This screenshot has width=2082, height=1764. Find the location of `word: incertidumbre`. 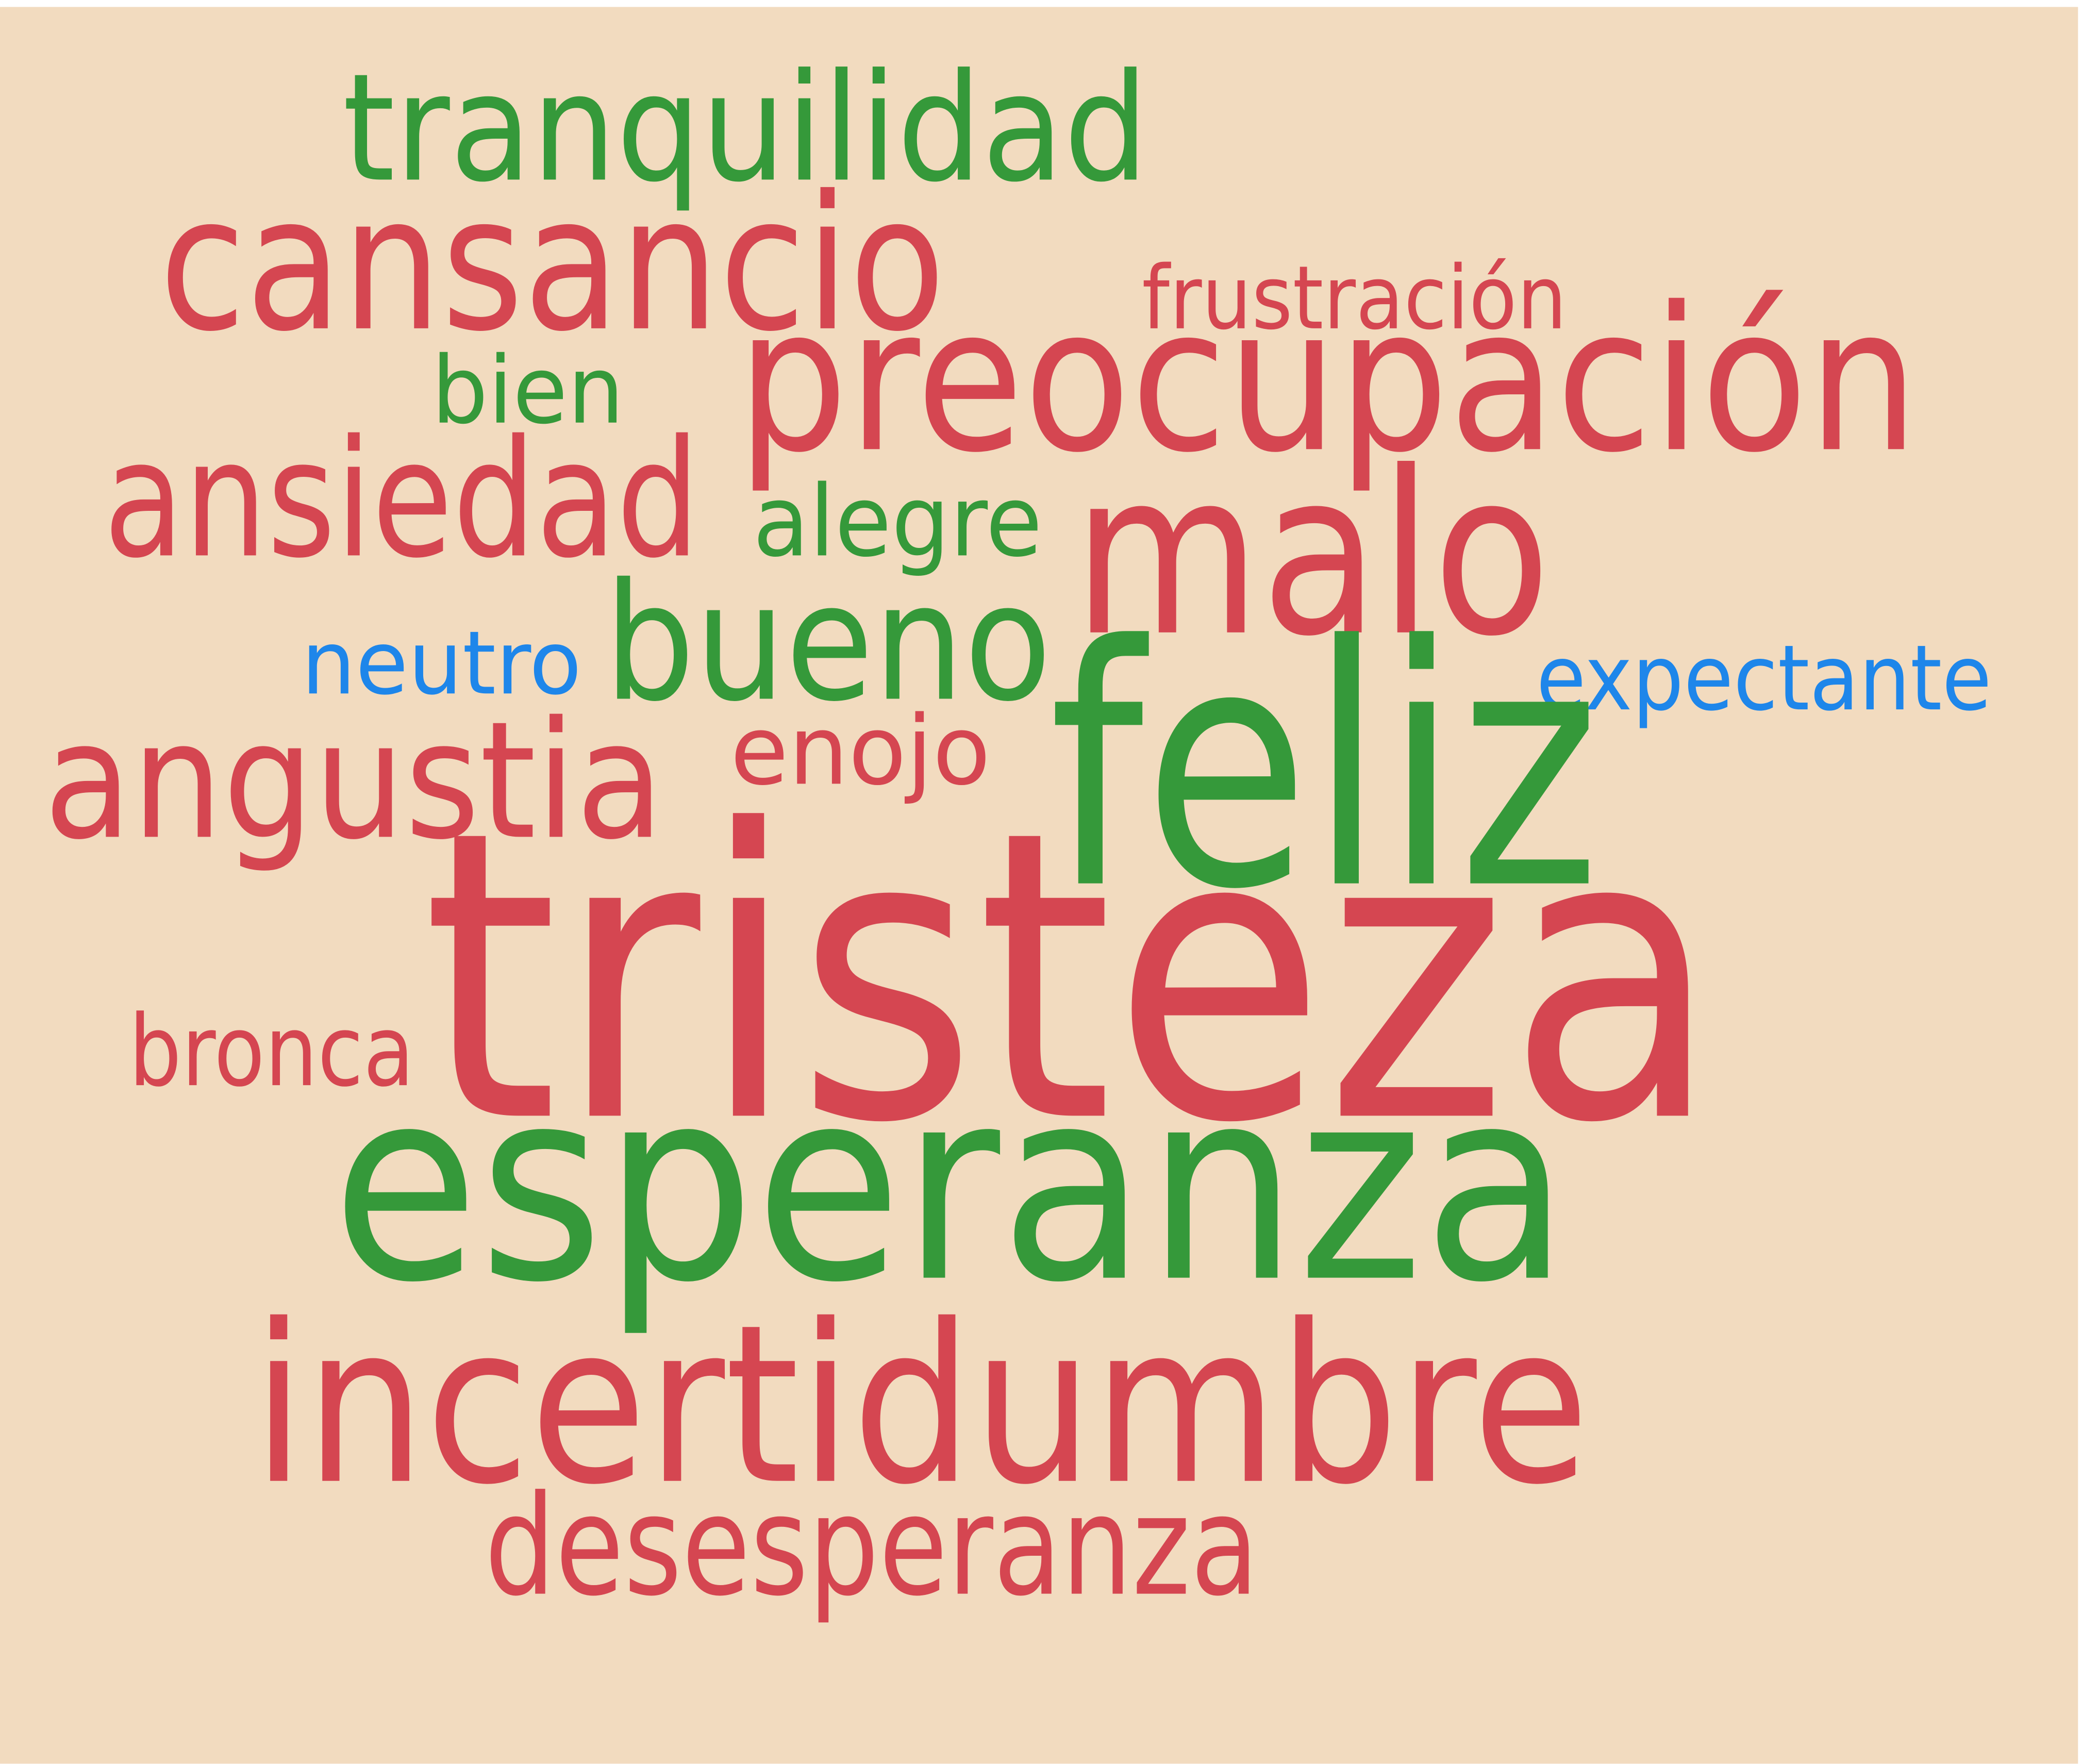

word: incertidumbre is located at coordinates (920, 1405).